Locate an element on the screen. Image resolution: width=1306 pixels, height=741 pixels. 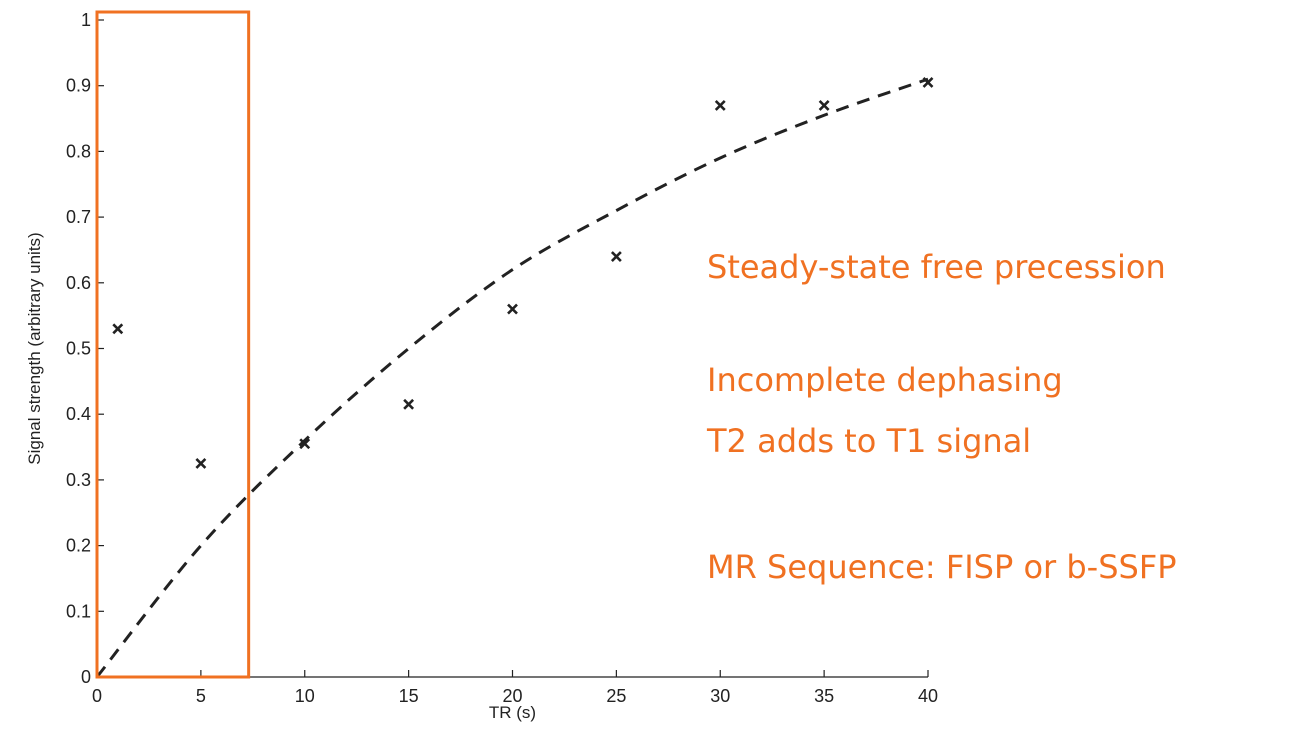
x-tick-label: 10 is located at coordinates (305, 696).